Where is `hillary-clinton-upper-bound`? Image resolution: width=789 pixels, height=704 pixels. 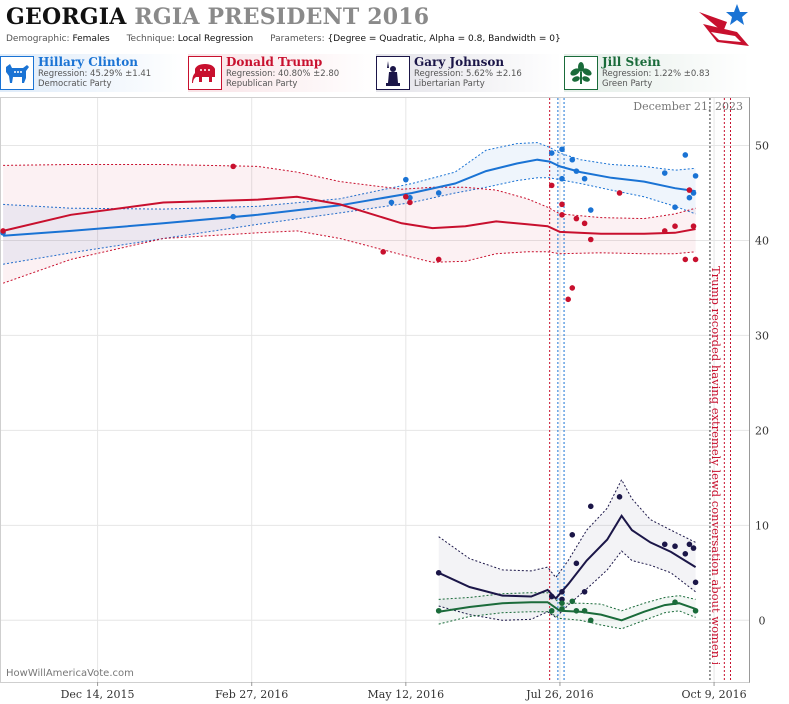
hillary-clinton-upper-bound is located at coordinates (349, 176).